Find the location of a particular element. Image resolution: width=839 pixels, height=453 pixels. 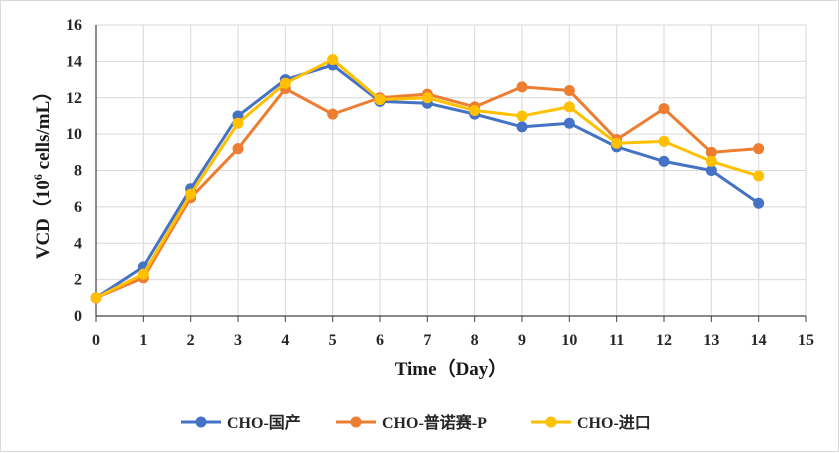

x-tick-label: 10 is located at coordinates (569, 340).